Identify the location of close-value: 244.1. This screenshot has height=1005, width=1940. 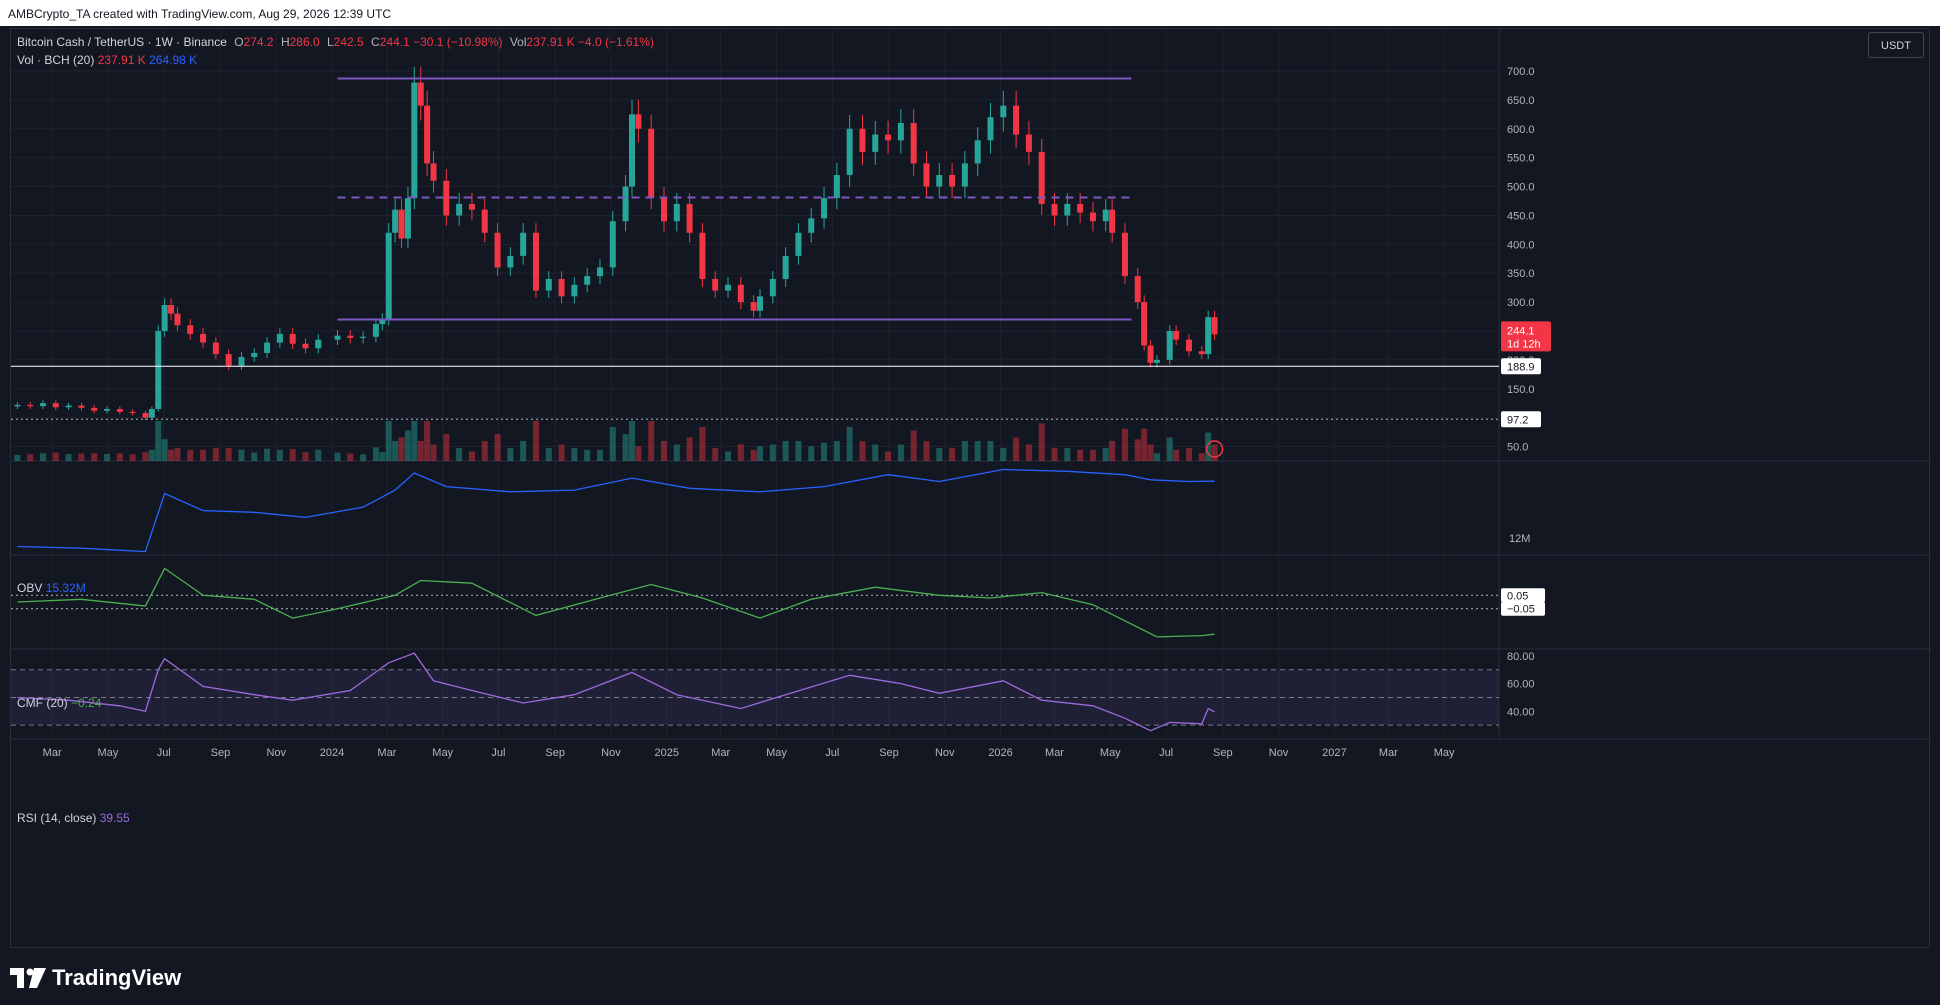
(394, 42).